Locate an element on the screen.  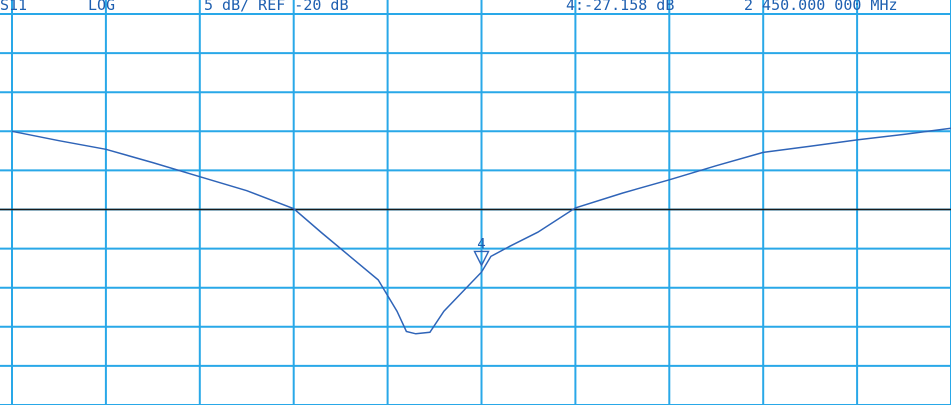
format-label: LOG is located at coordinates (102, 7).